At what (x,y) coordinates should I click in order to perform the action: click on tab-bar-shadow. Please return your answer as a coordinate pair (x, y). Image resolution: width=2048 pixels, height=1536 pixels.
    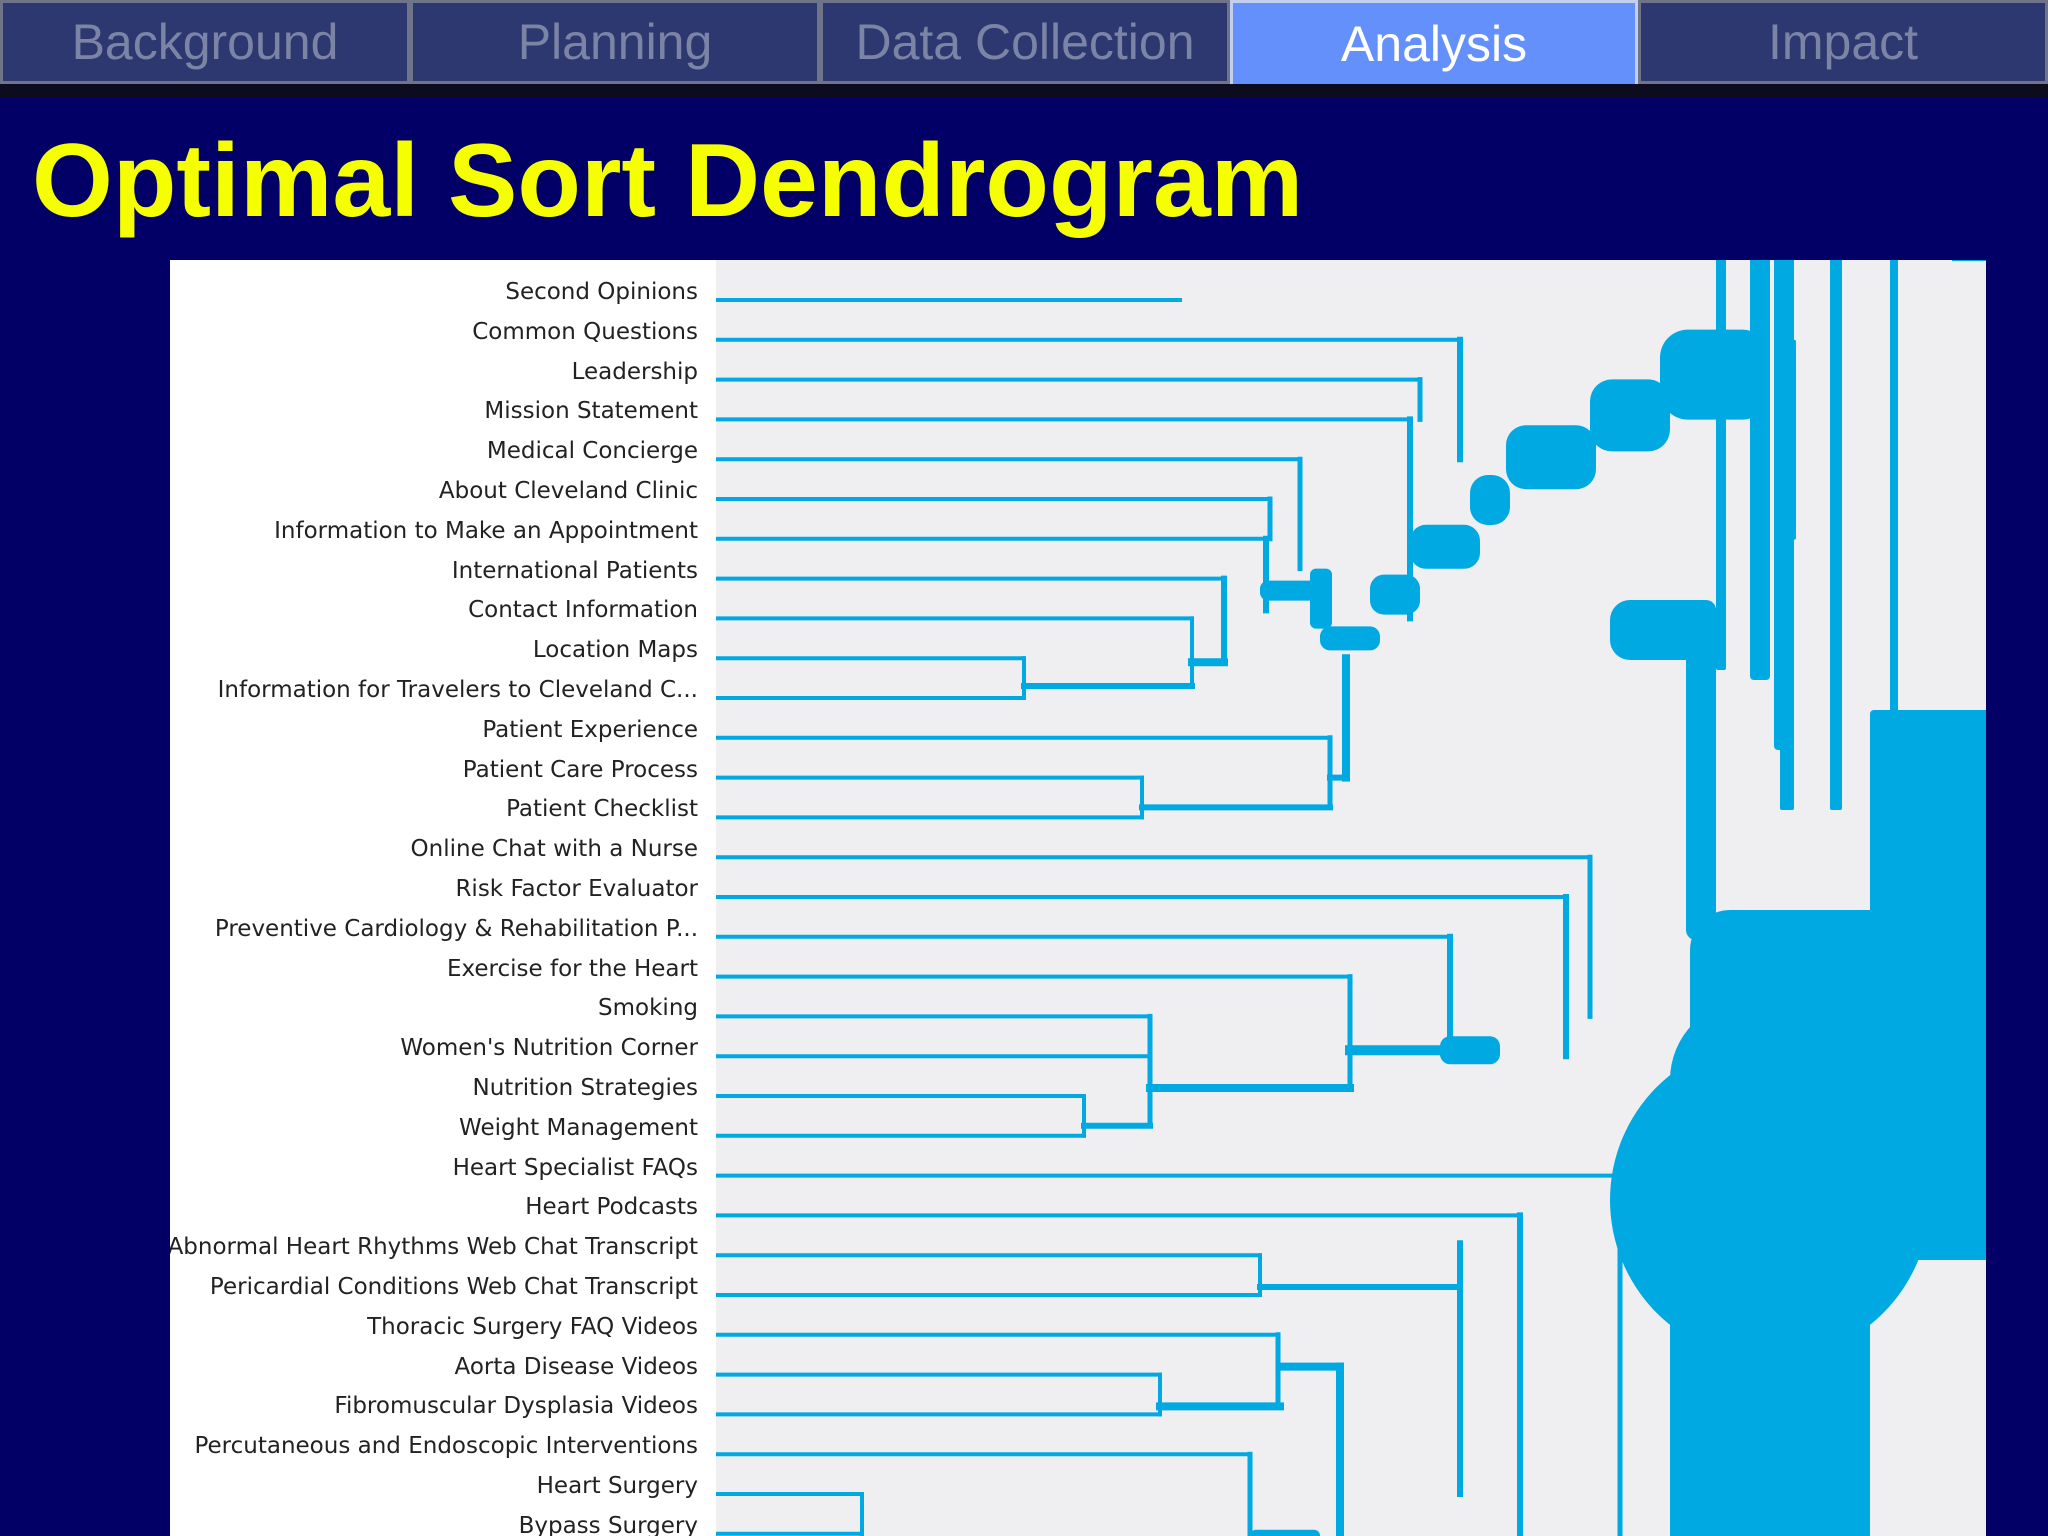
    Looking at the image, I should click on (1024, 91).